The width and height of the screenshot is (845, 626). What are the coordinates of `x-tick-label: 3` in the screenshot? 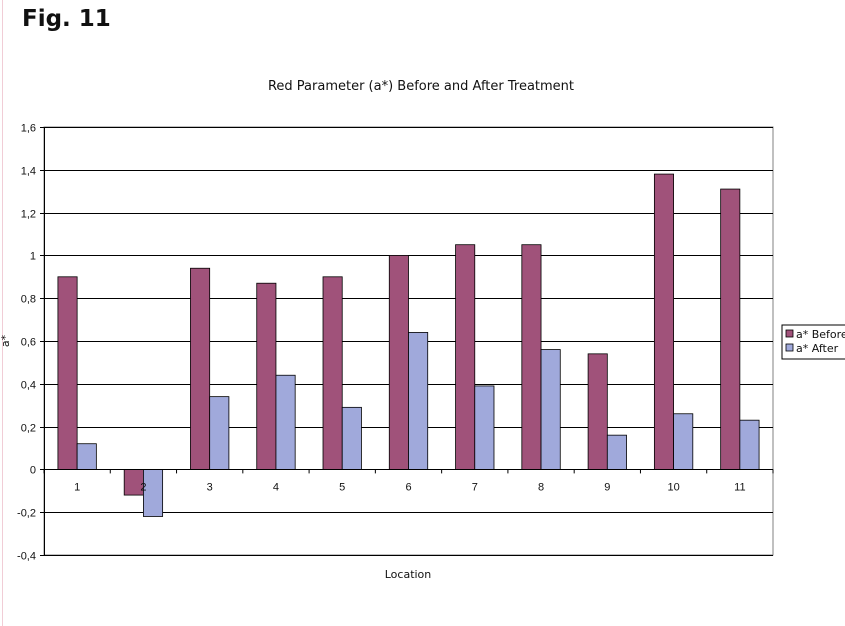 It's located at (210, 487).